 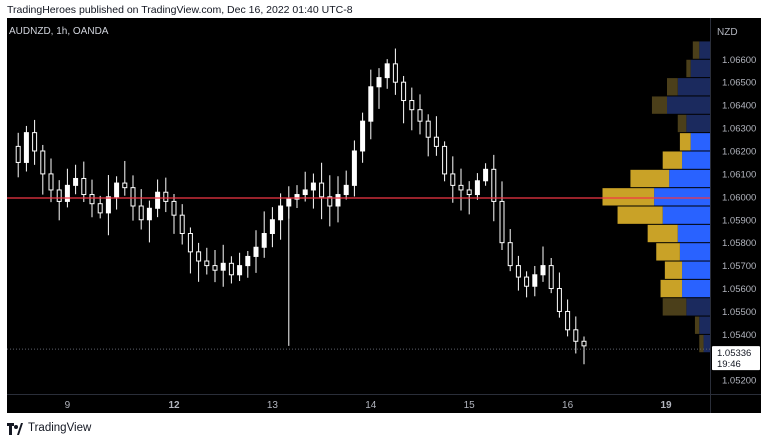 I want to click on time-tick-label: 12, so click(x=174, y=405).